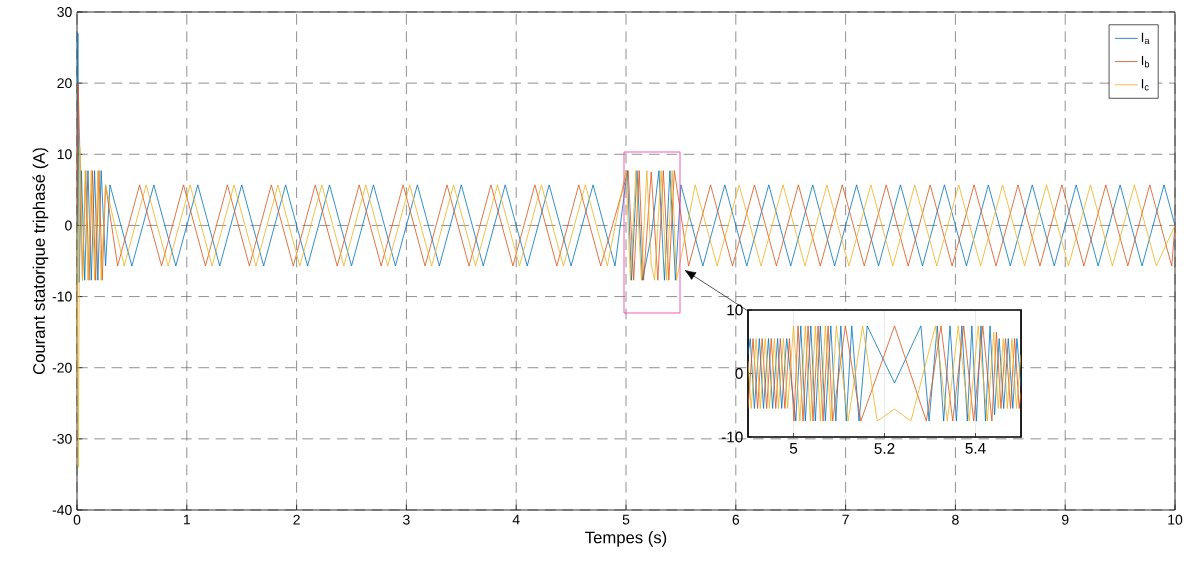 The width and height of the screenshot is (1195, 575). What do you see at coordinates (1145, 61) in the screenshot?
I see `legend-label: I$_{b}$` at bounding box center [1145, 61].